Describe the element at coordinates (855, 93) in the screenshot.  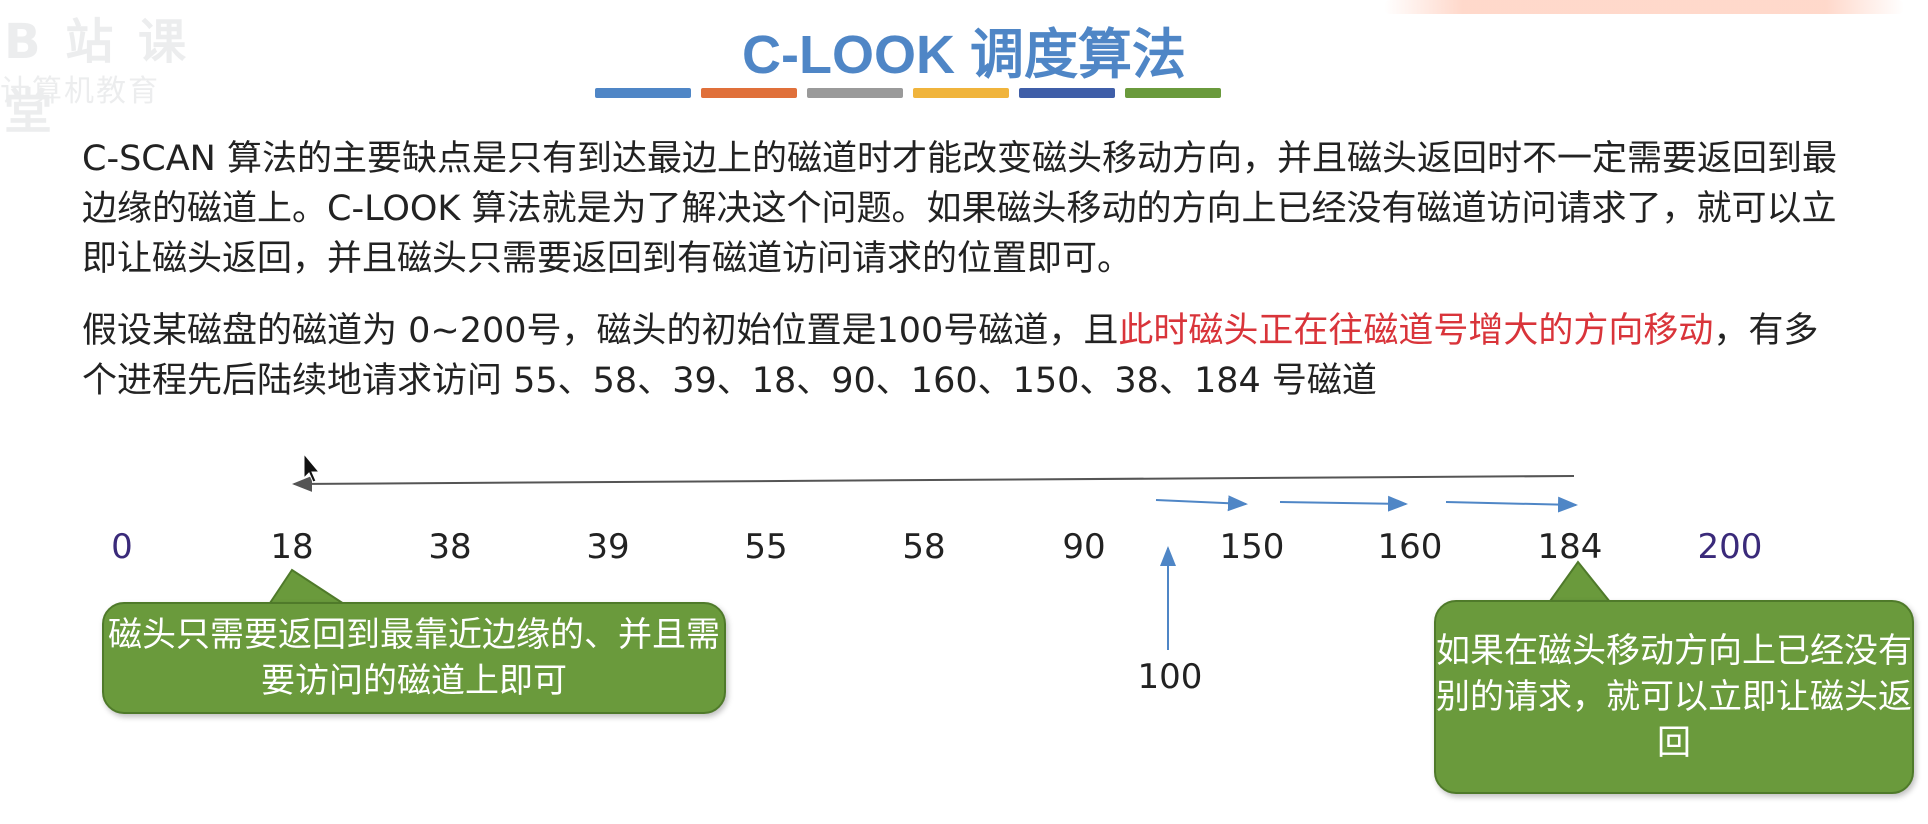
I see `title-bar-gray` at that location.